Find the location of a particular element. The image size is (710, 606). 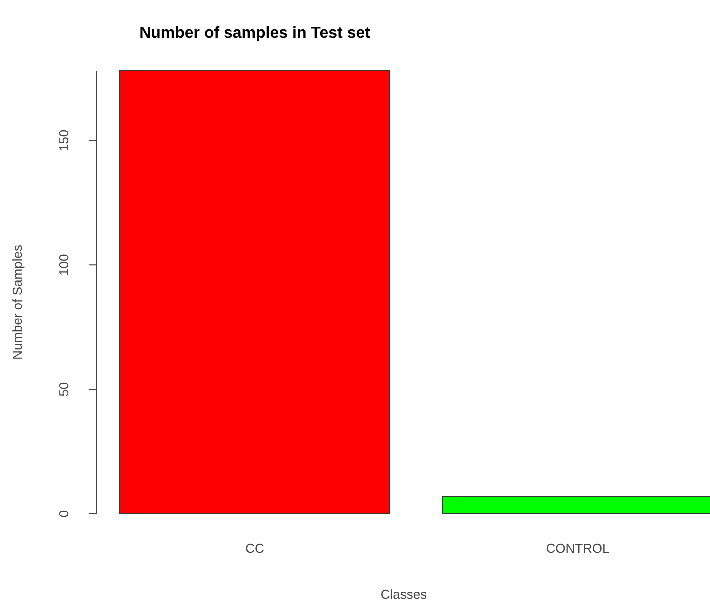

y-tick-label: 150 is located at coordinates (64, 141).